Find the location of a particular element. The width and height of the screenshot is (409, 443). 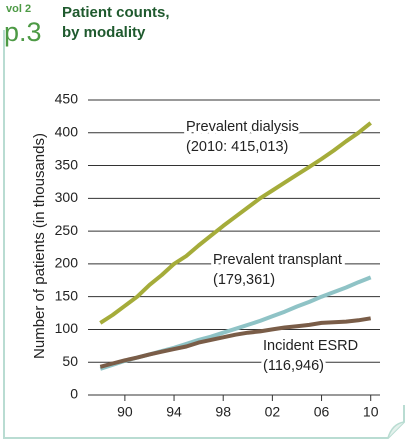

y-tick-label: 0 is located at coordinates (74, 394).